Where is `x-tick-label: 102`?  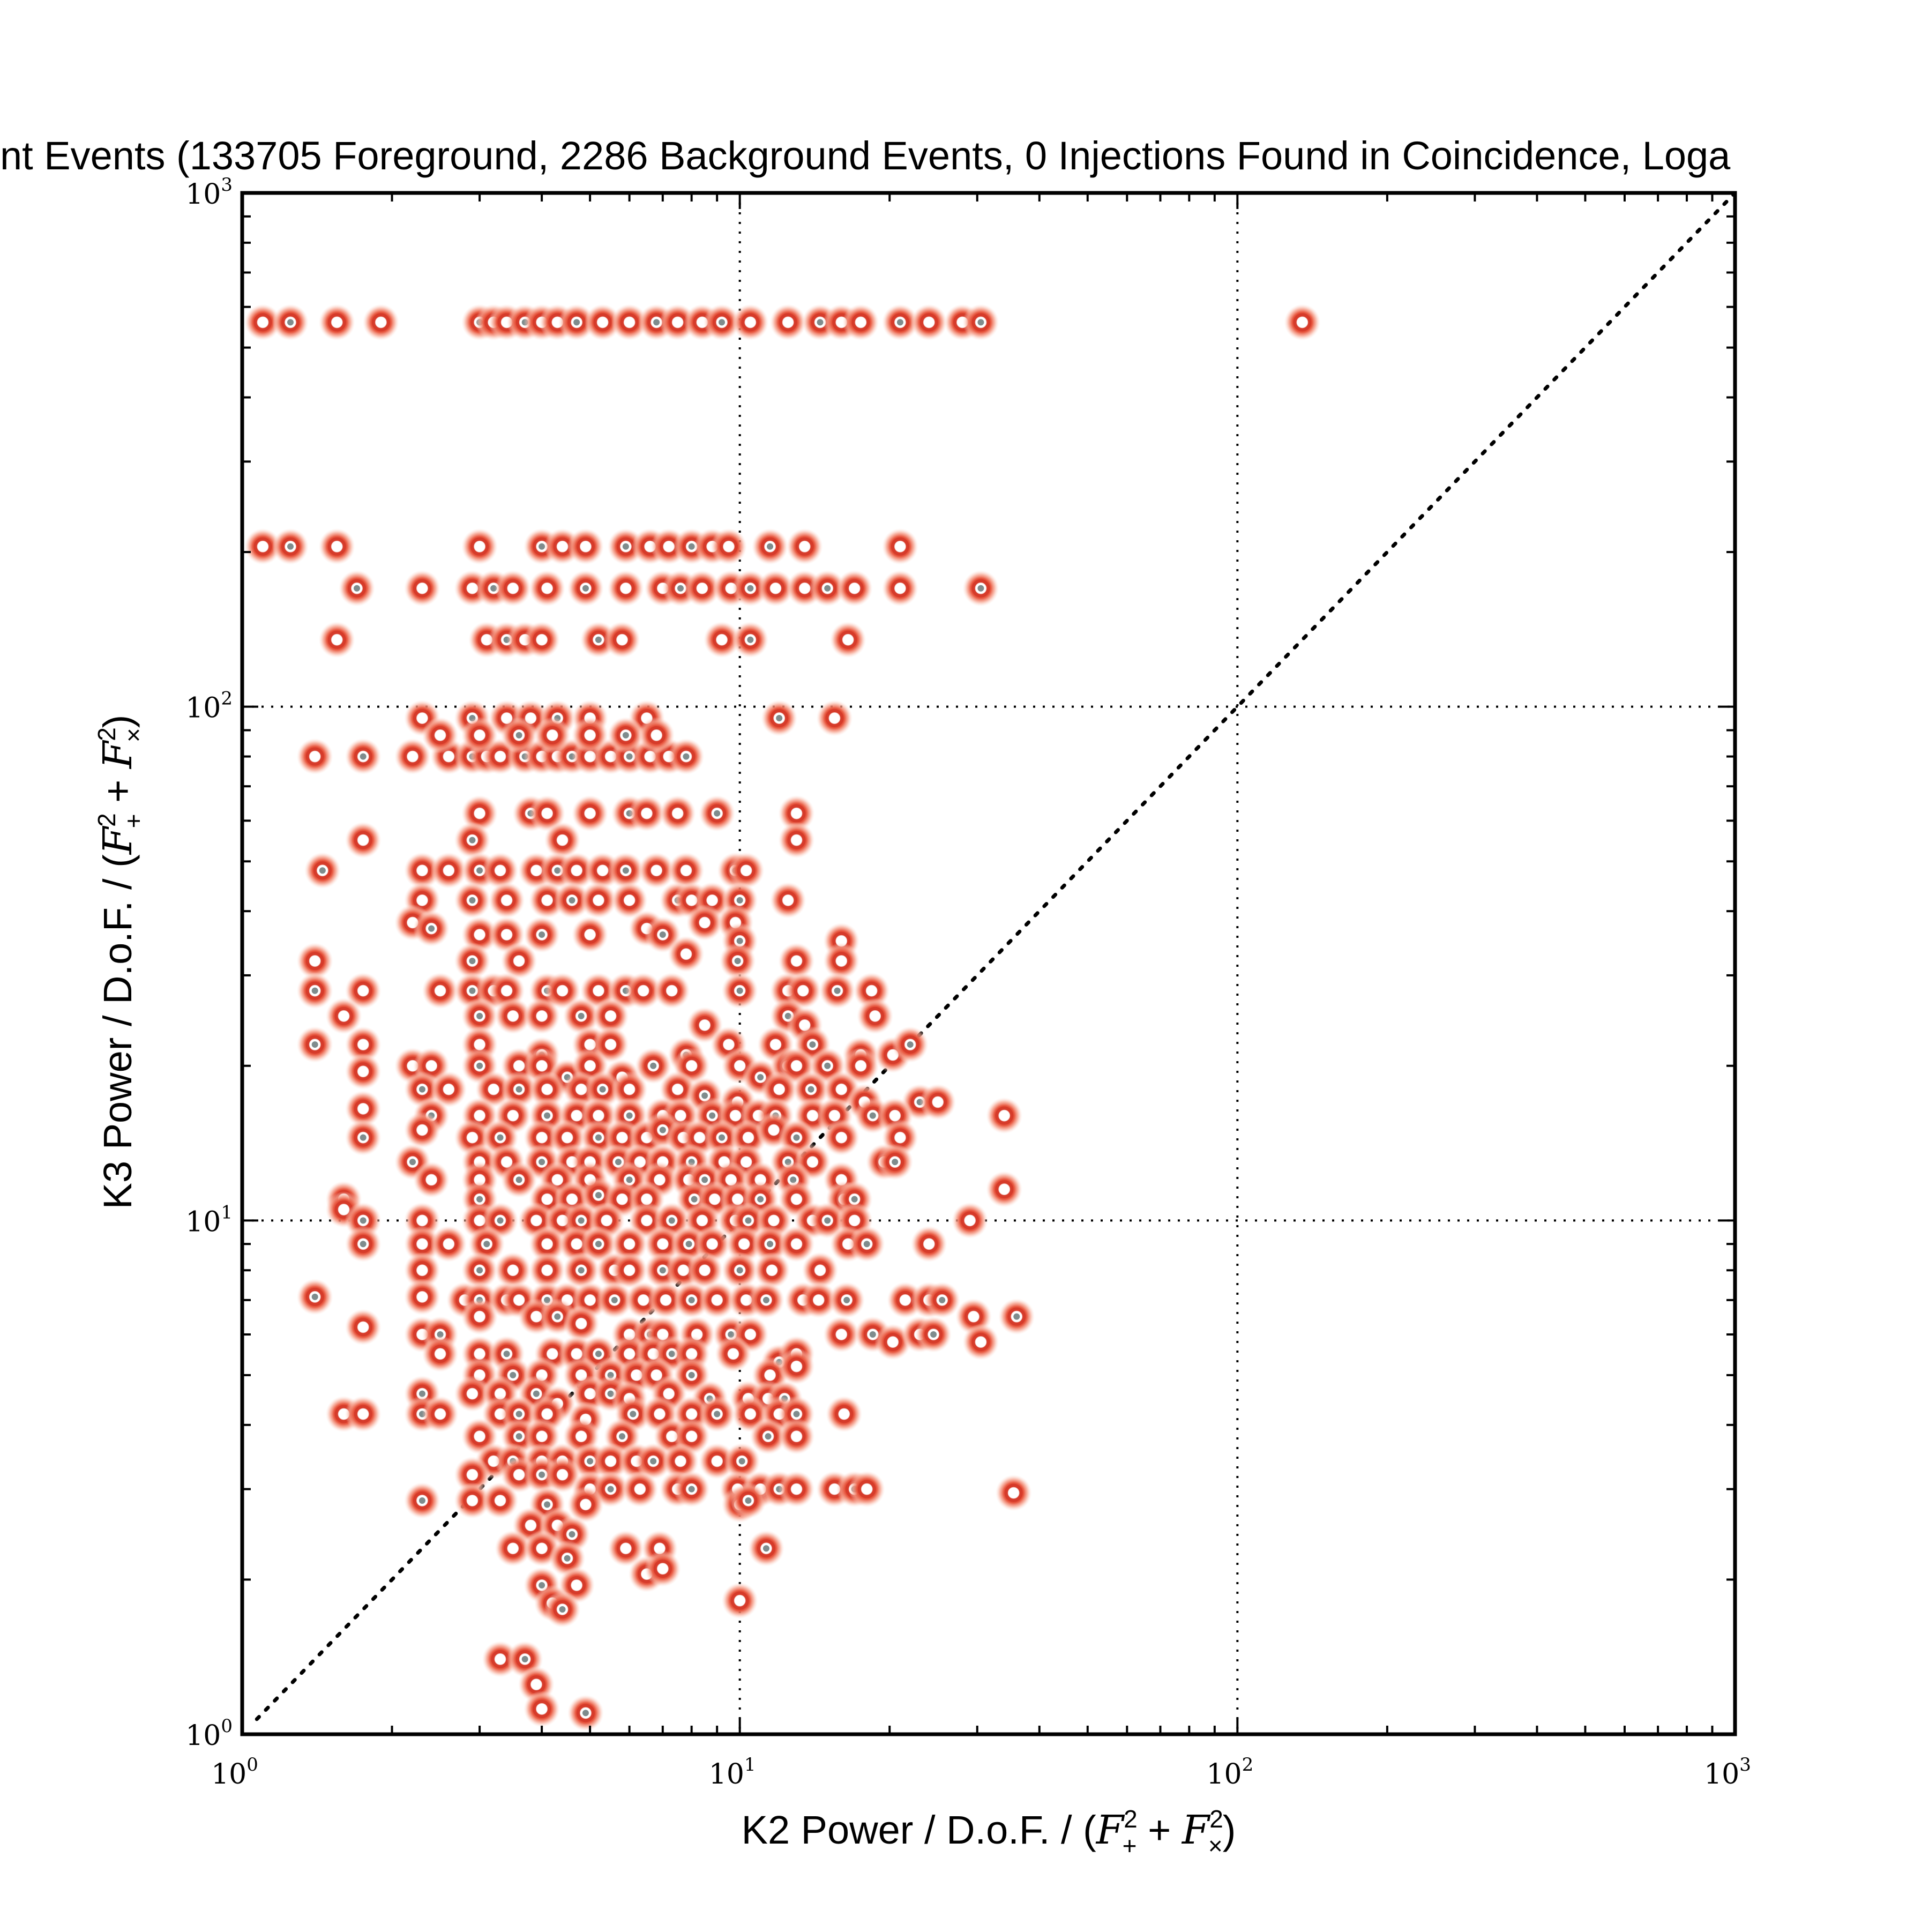 x-tick-label: 102 is located at coordinates (1229, 1772).